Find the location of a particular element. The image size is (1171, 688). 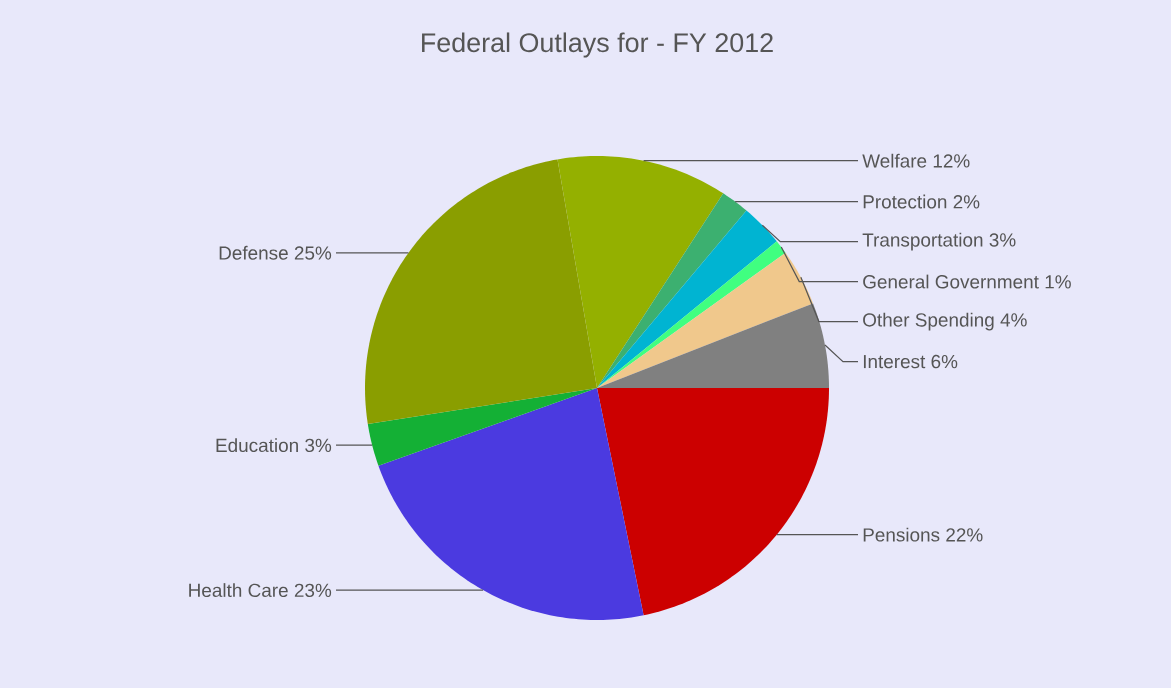

data-label: 23% is located at coordinates (313, 590).